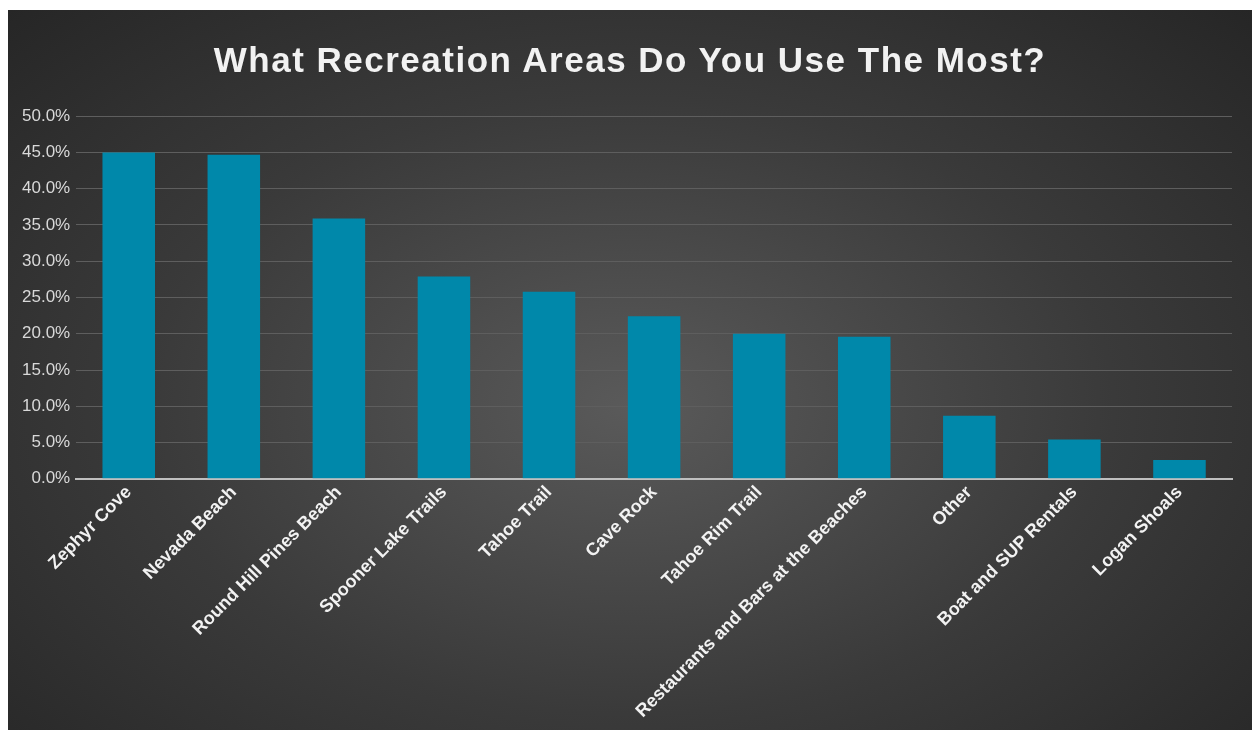 Image resolution: width=1258 pixels, height=734 pixels. I want to click on y-tick-label: 40.0%, so click(46, 188).